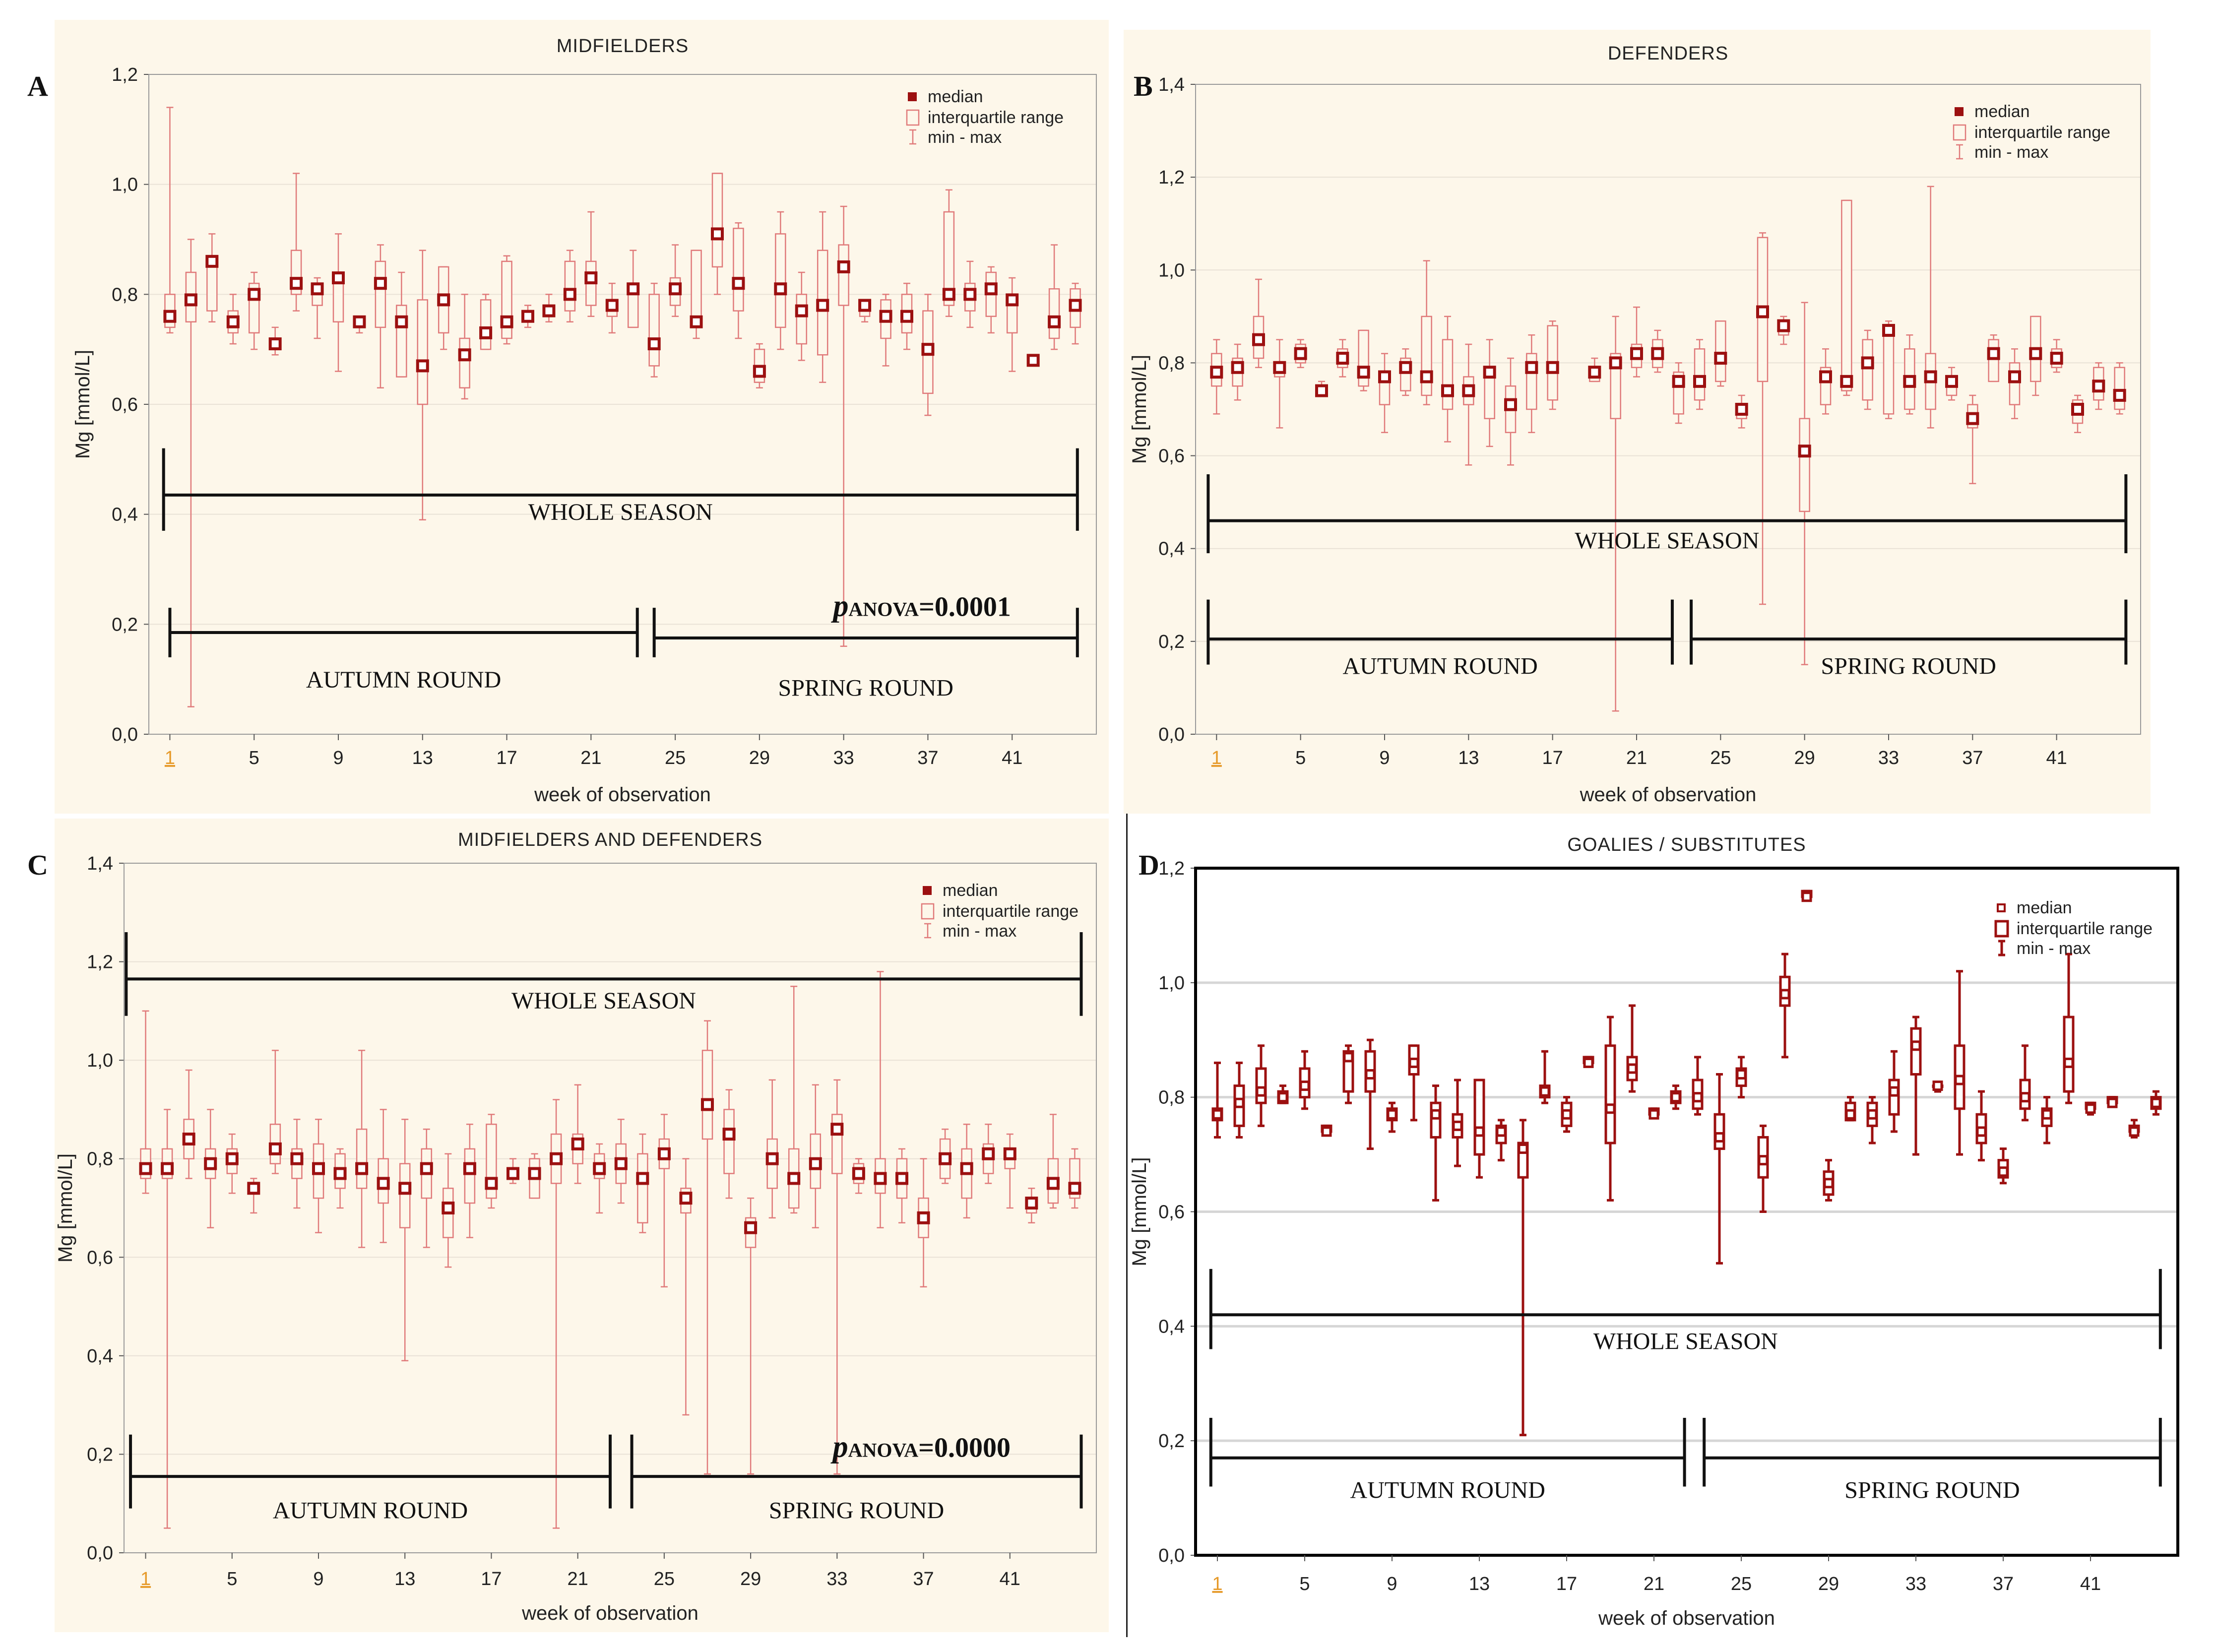 The width and height of the screenshot is (2218, 1652). Describe the element at coordinates (920, 1446) in the screenshot. I see `p-value-annotation: pANOVA=0.0000` at that location.